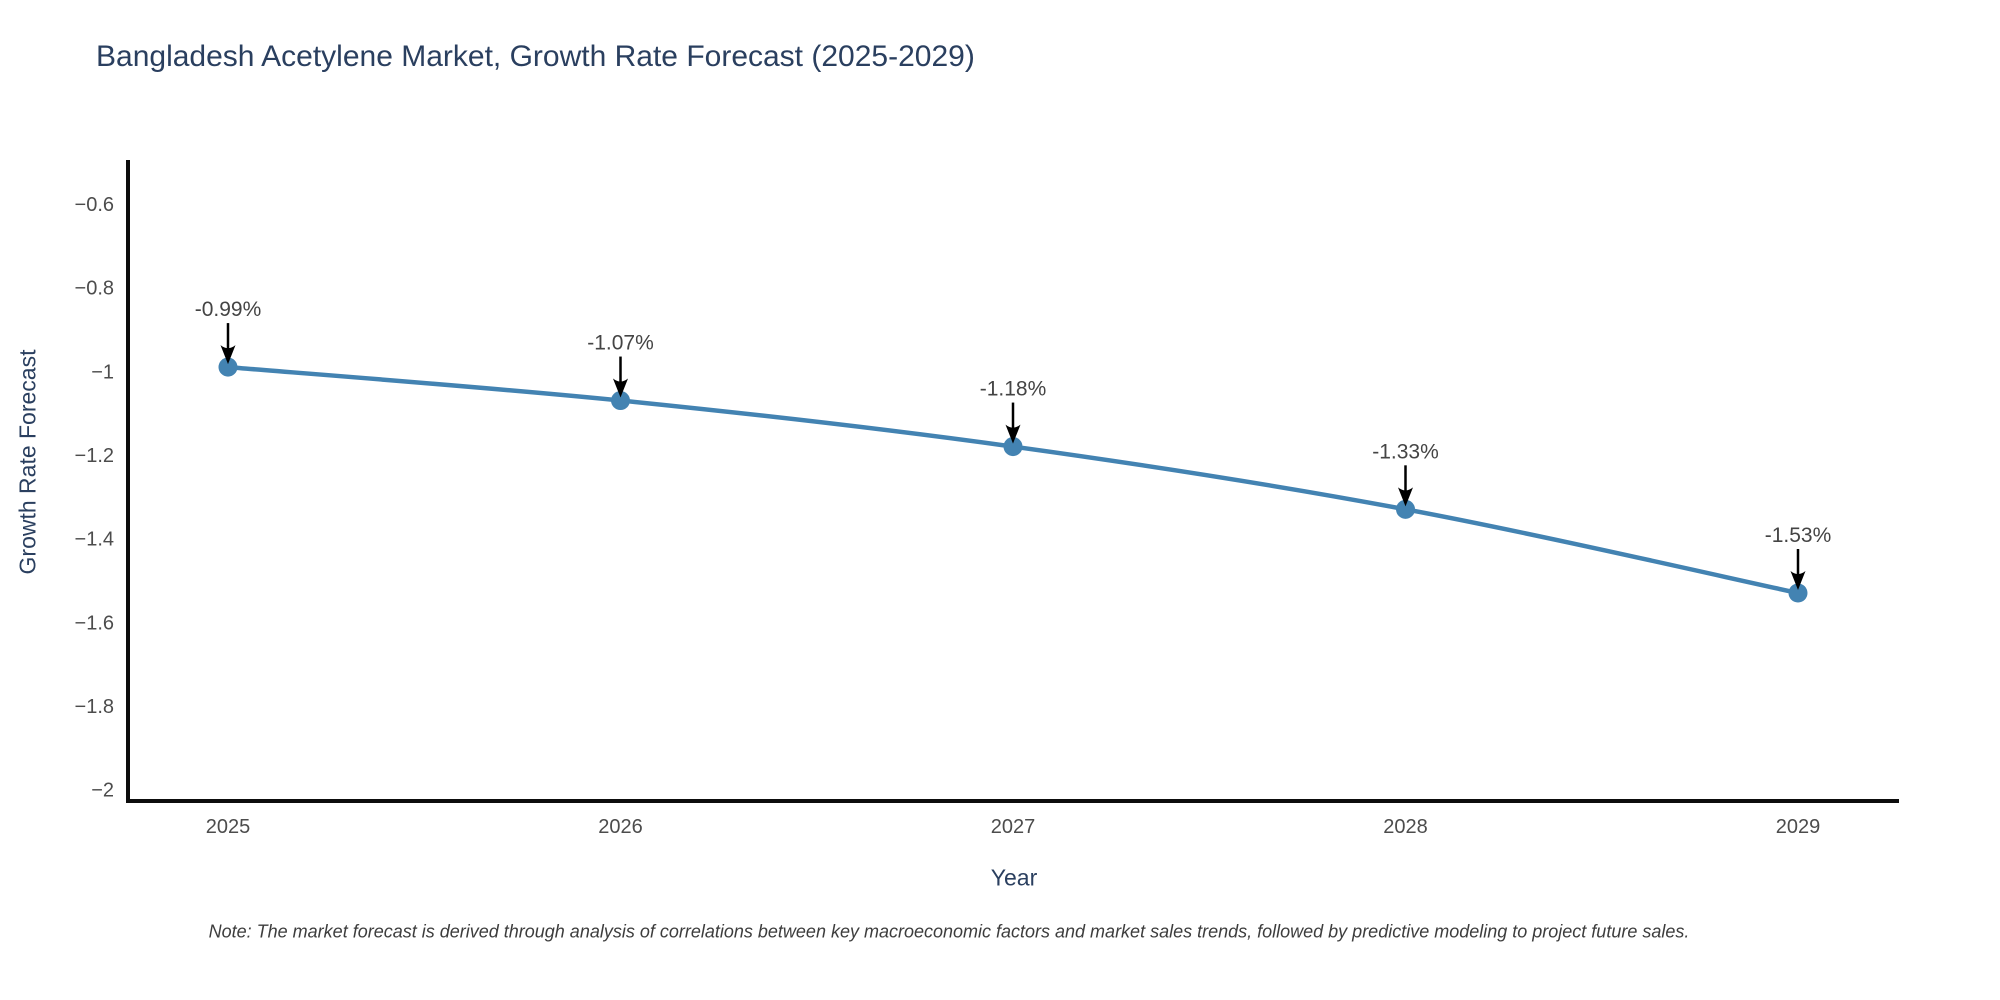 This screenshot has width=2000, height=1000. What do you see at coordinates (1798, 827) in the screenshot?
I see `x-tick-label: 2029` at bounding box center [1798, 827].